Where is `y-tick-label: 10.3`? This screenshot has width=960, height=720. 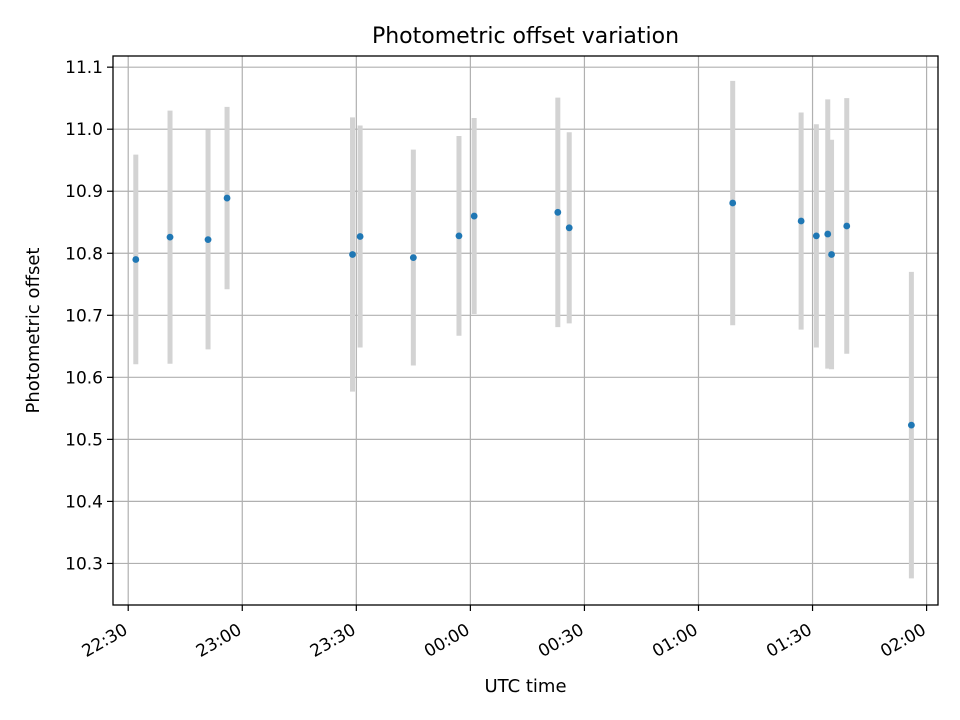 y-tick-label: 10.3 is located at coordinates (84, 564).